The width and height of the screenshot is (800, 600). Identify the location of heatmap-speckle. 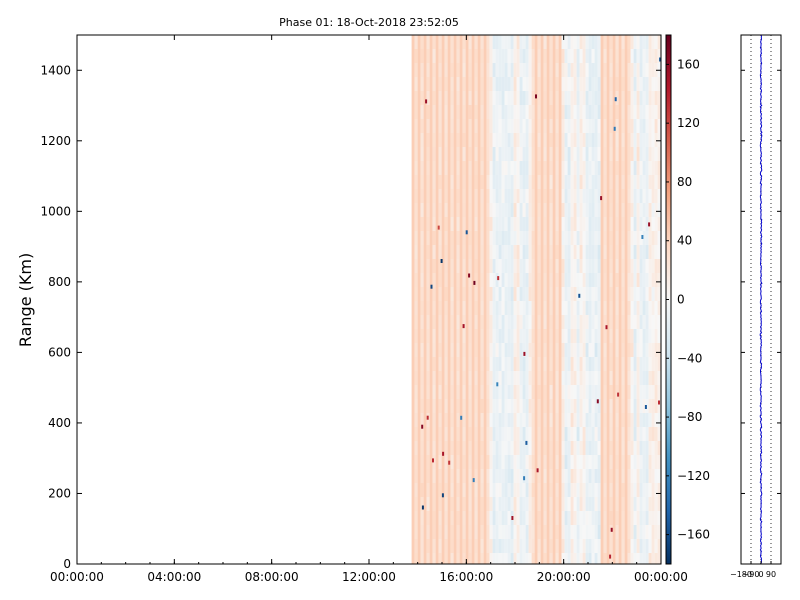
(660, 59).